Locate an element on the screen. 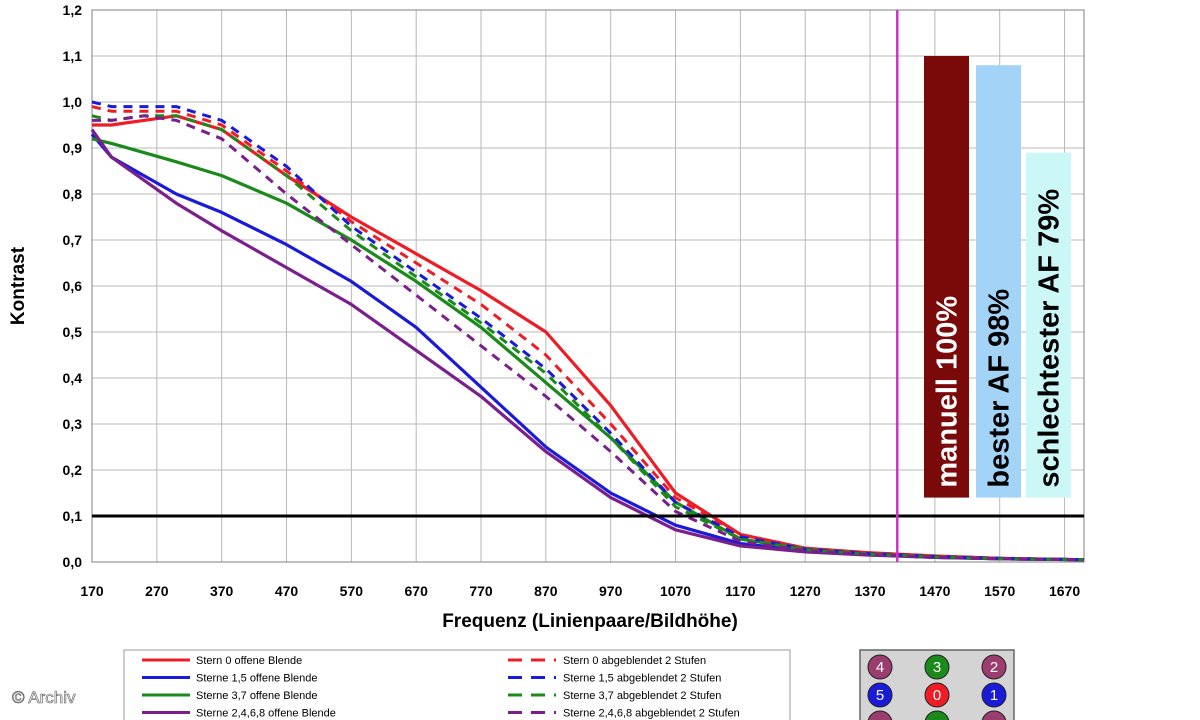  y-tick-label: 0,9 is located at coordinates (73, 148).